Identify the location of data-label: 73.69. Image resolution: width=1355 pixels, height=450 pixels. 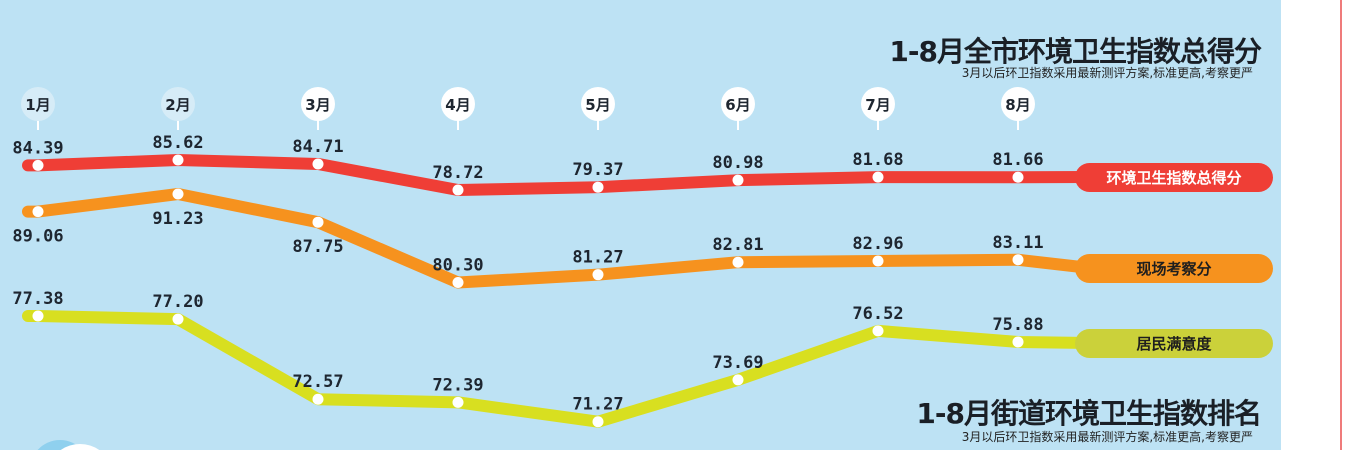
(737, 363).